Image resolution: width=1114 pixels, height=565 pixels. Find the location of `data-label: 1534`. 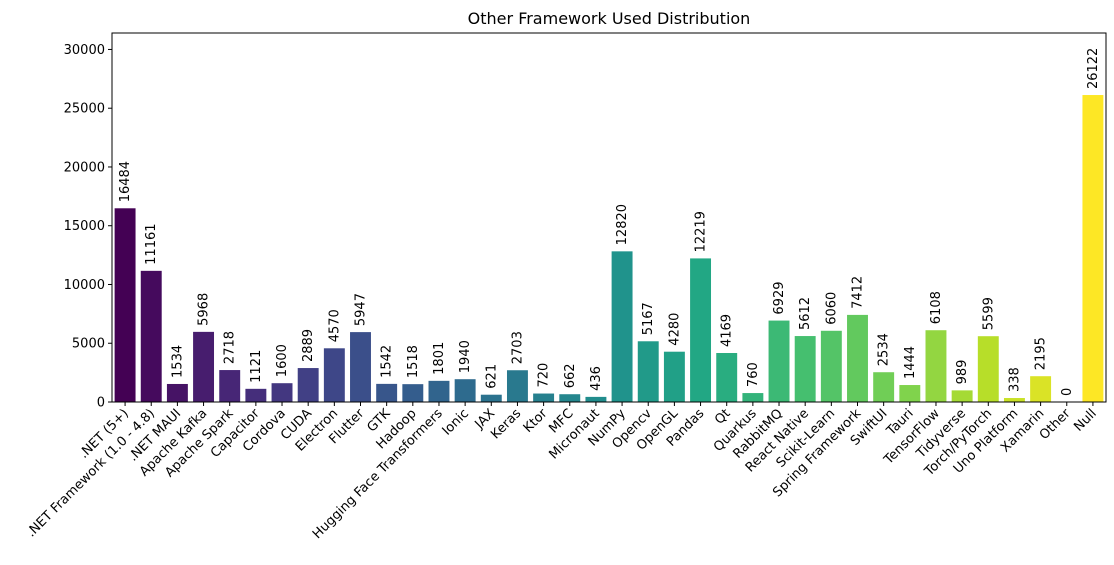

data-label: 1534 is located at coordinates (177, 361).